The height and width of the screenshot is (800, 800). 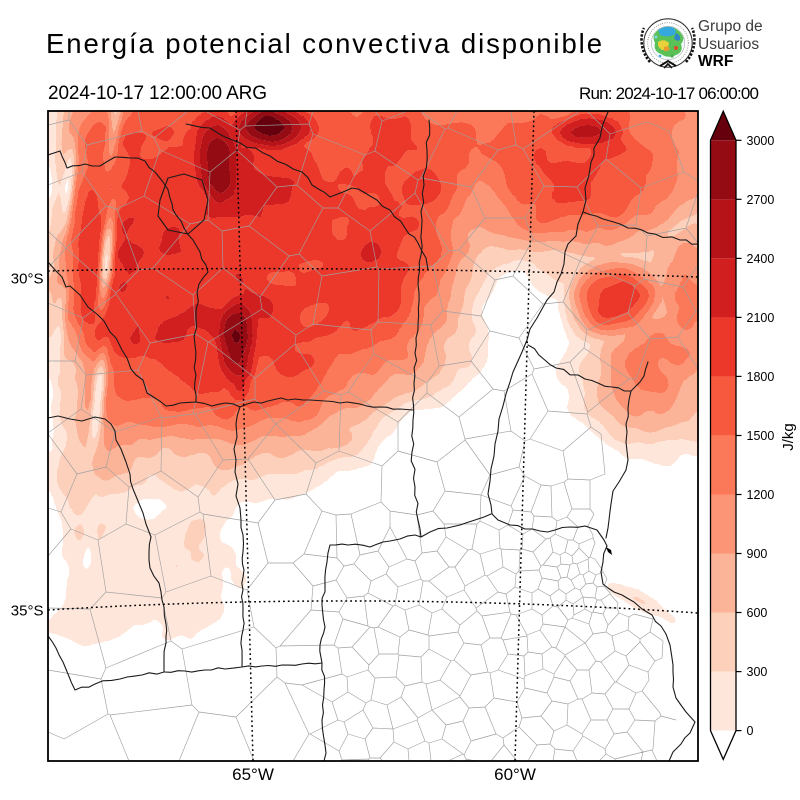 What do you see at coordinates (761, 259) in the screenshot?
I see `svg-text: 2400` at bounding box center [761, 259].